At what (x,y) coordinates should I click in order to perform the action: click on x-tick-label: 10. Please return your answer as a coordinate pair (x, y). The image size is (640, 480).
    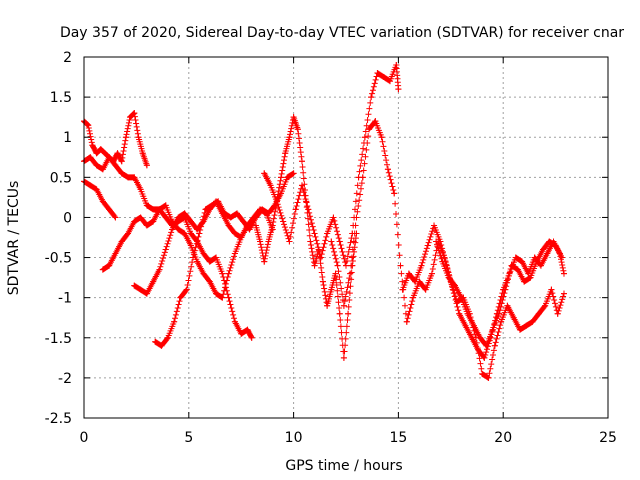
    Looking at the image, I should click on (294, 438).